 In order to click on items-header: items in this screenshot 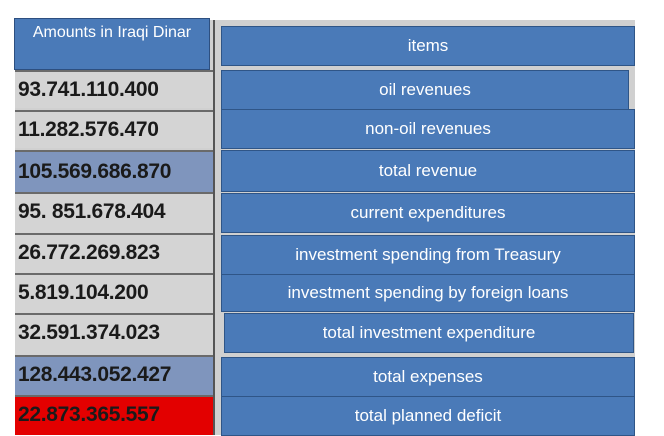, I will do `click(428, 46)`.